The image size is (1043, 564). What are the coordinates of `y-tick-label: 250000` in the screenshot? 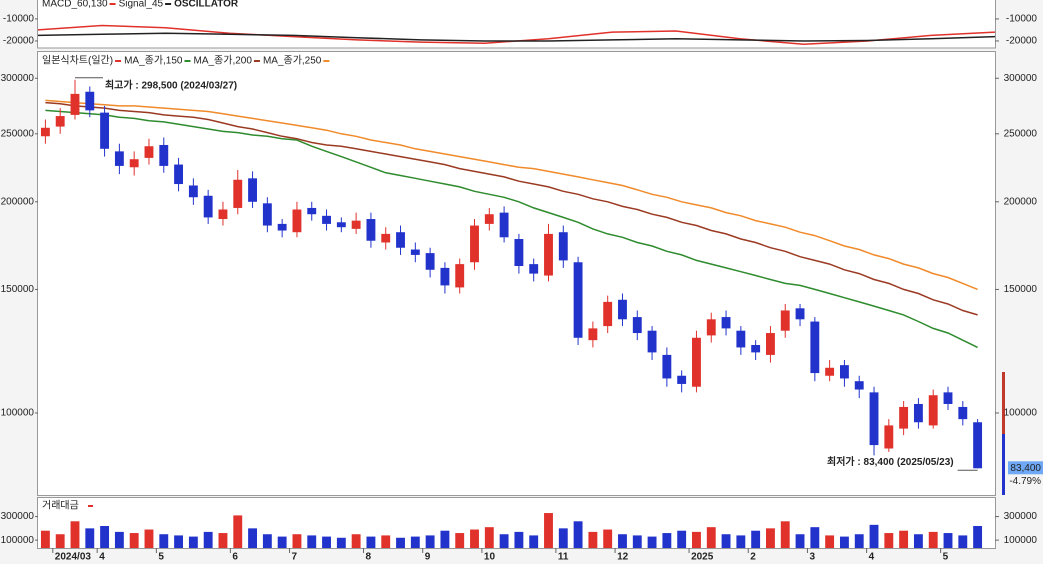 It's located at (1021, 133).